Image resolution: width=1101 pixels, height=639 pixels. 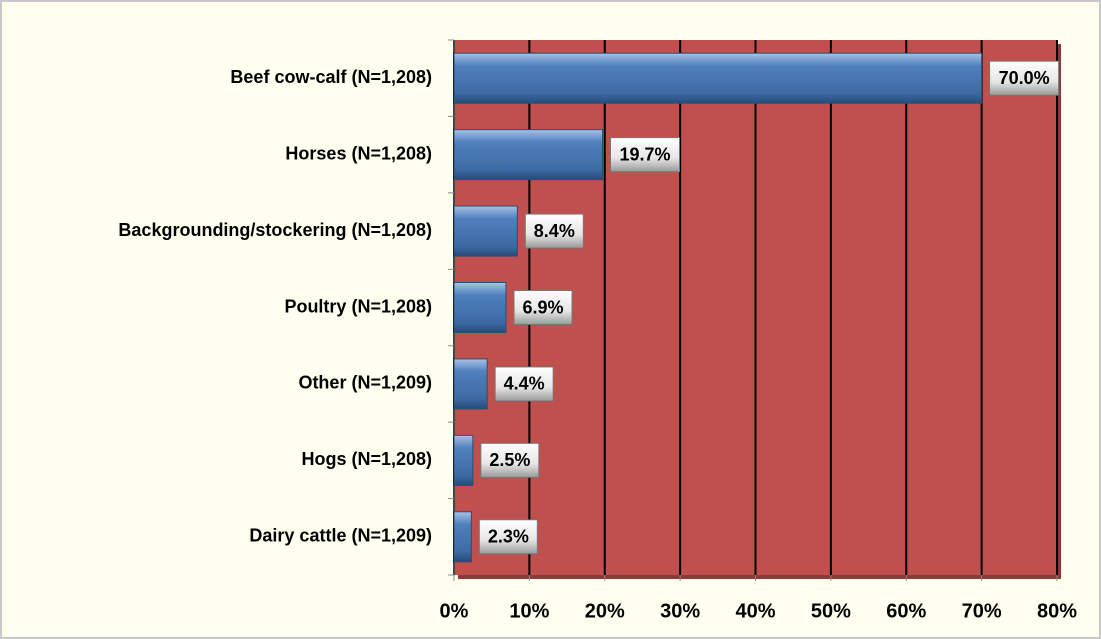 I want to click on value-label: 70.0%, so click(x=1024, y=78).